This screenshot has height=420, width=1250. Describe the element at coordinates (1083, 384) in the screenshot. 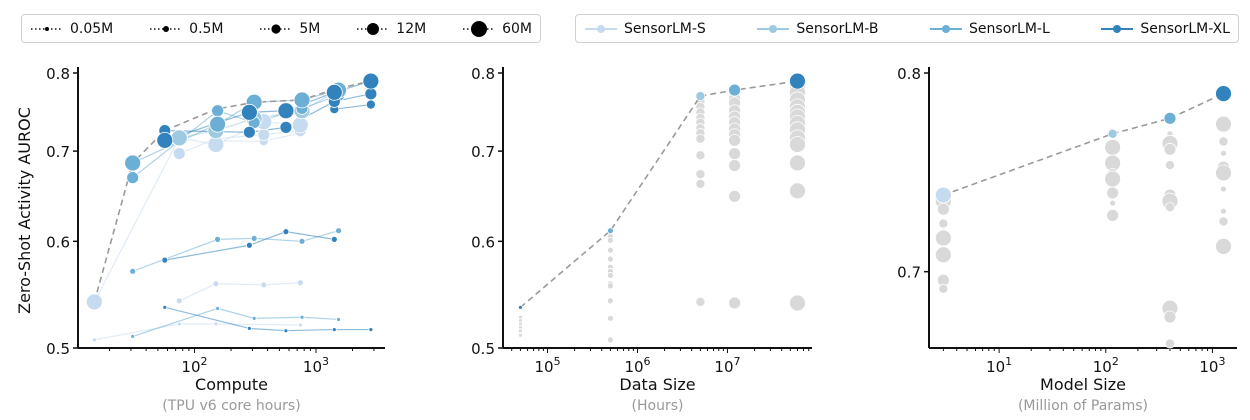

I see `x-axis-title: Model Size` at that location.